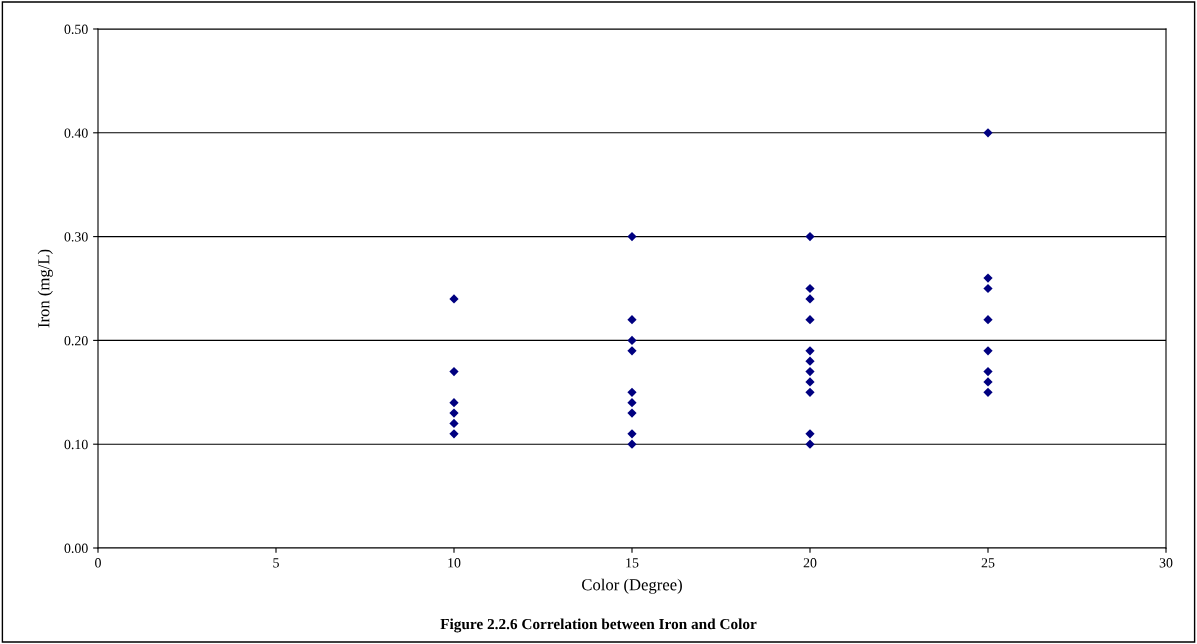 This screenshot has height=644, width=1197. Describe the element at coordinates (45, 288) in the screenshot. I see `y-axis-title: Iron (mg/L)` at that location.